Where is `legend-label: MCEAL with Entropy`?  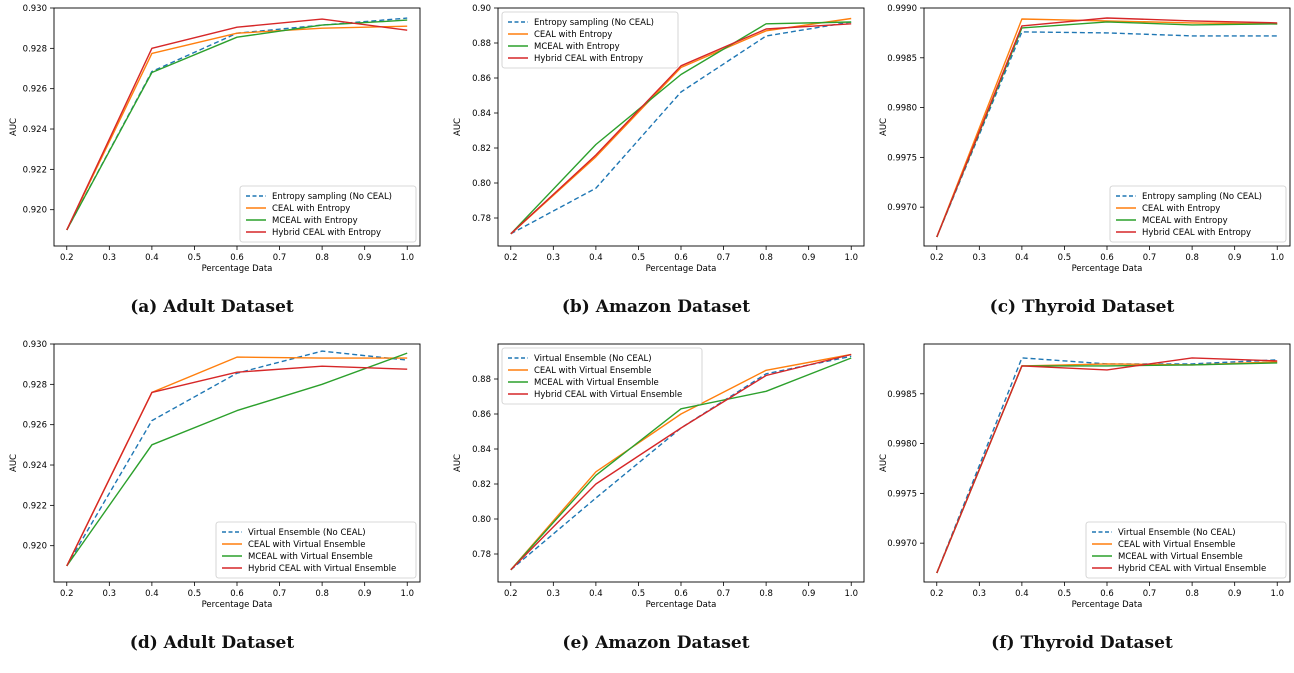 legend-label: MCEAL with Entropy is located at coordinates (1185, 221).